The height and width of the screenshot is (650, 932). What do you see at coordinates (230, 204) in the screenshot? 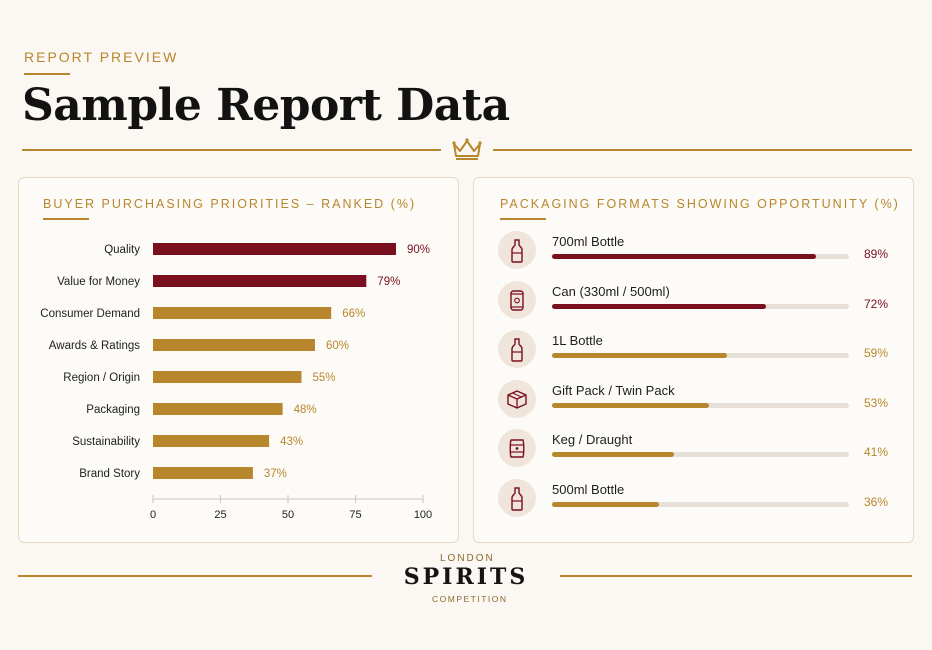
I see `buyer-priorities-title: BUYER PURCHASING PRIORITIES – RANKED (%)` at bounding box center [230, 204].